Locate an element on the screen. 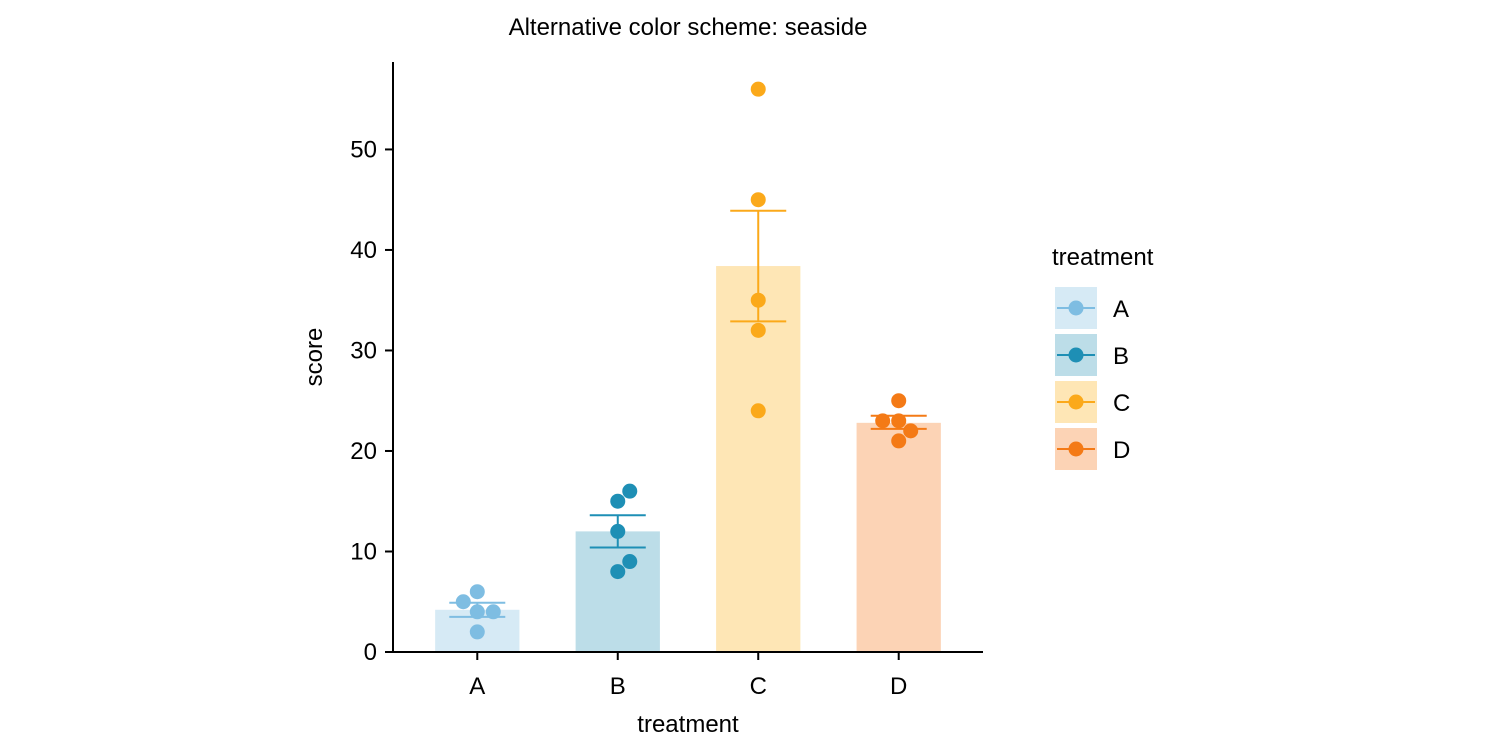  chart-title: Alternative color scheme: seaside is located at coordinates (688, 27).